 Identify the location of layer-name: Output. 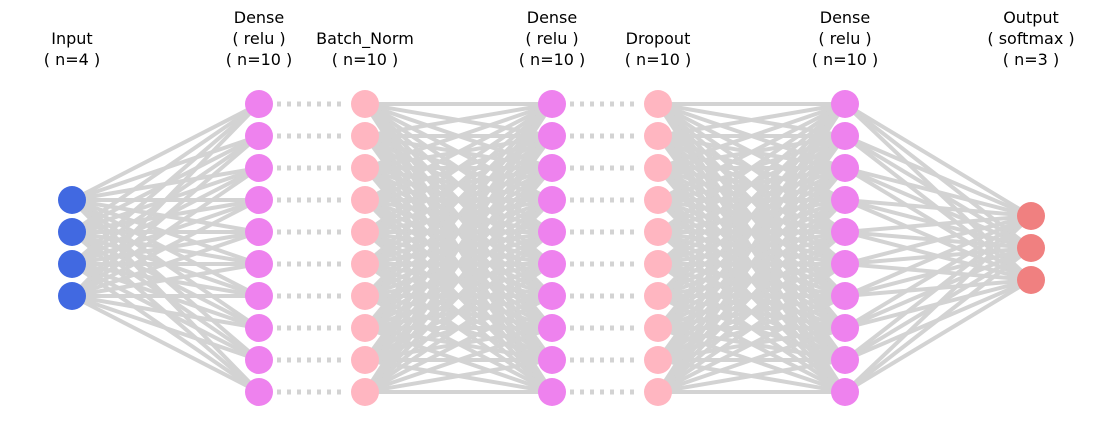
(1031, 17).